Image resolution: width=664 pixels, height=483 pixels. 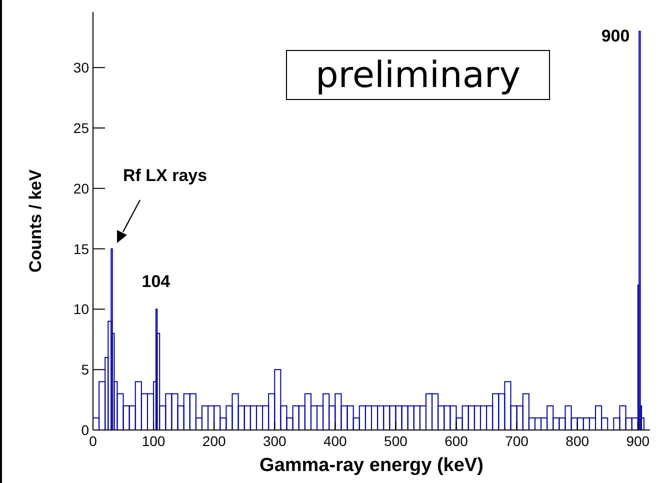 I want to click on y-tick-label: 15, so click(x=81, y=248).